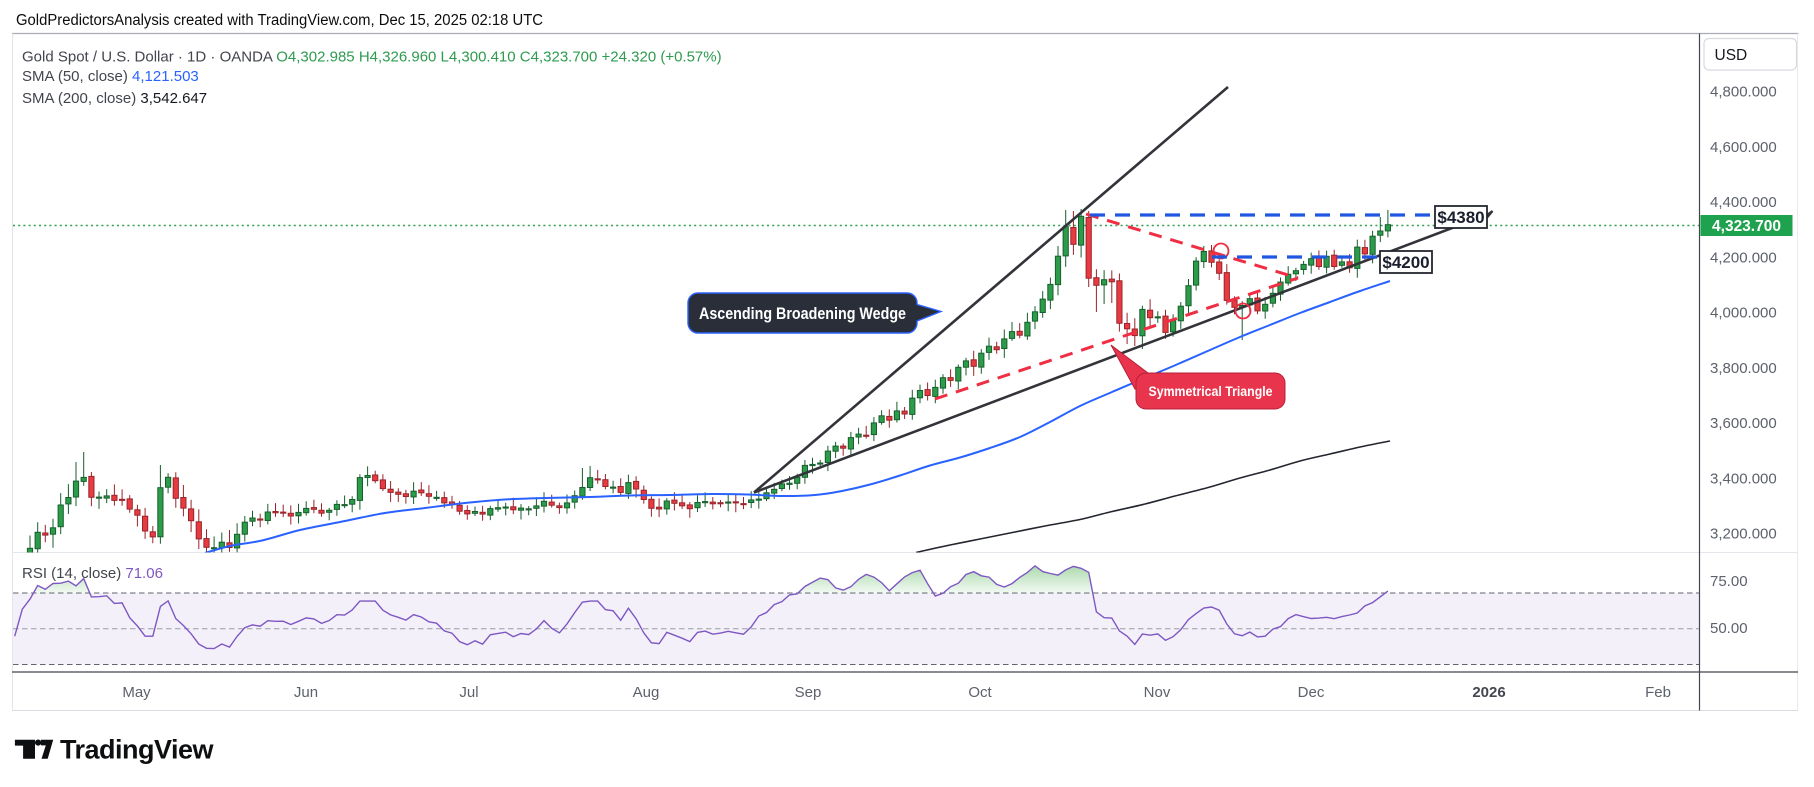  Describe the element at coordinates (1743, 257) in the screenshot. I see `svg-text: 4,200.000` at that location.